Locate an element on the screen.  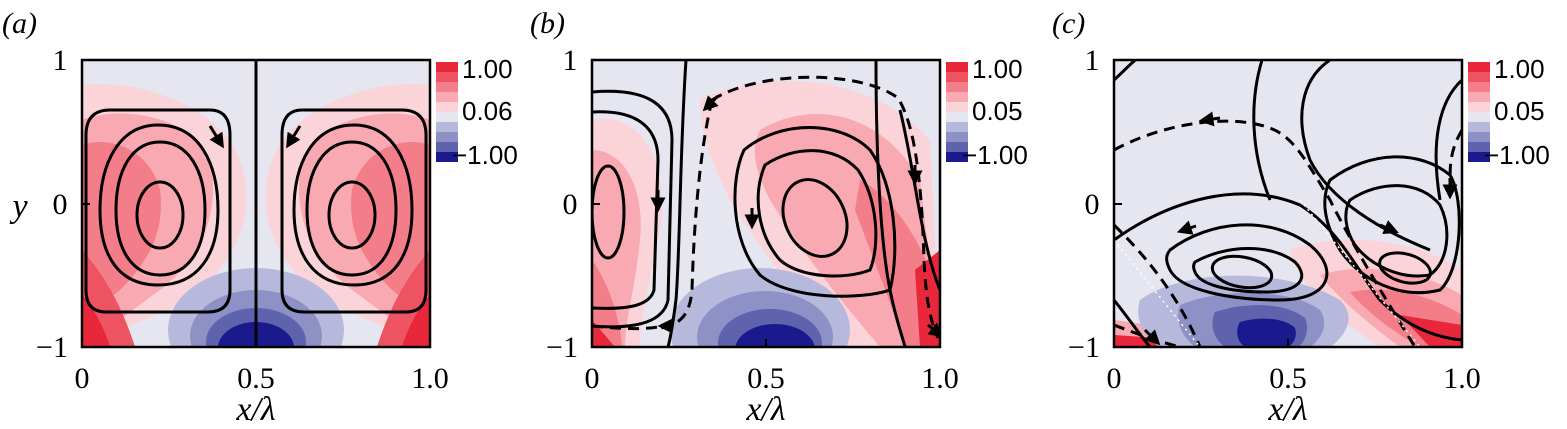
panel-a-colorbar-label: 1.00 is located at coordinates (487, 69).